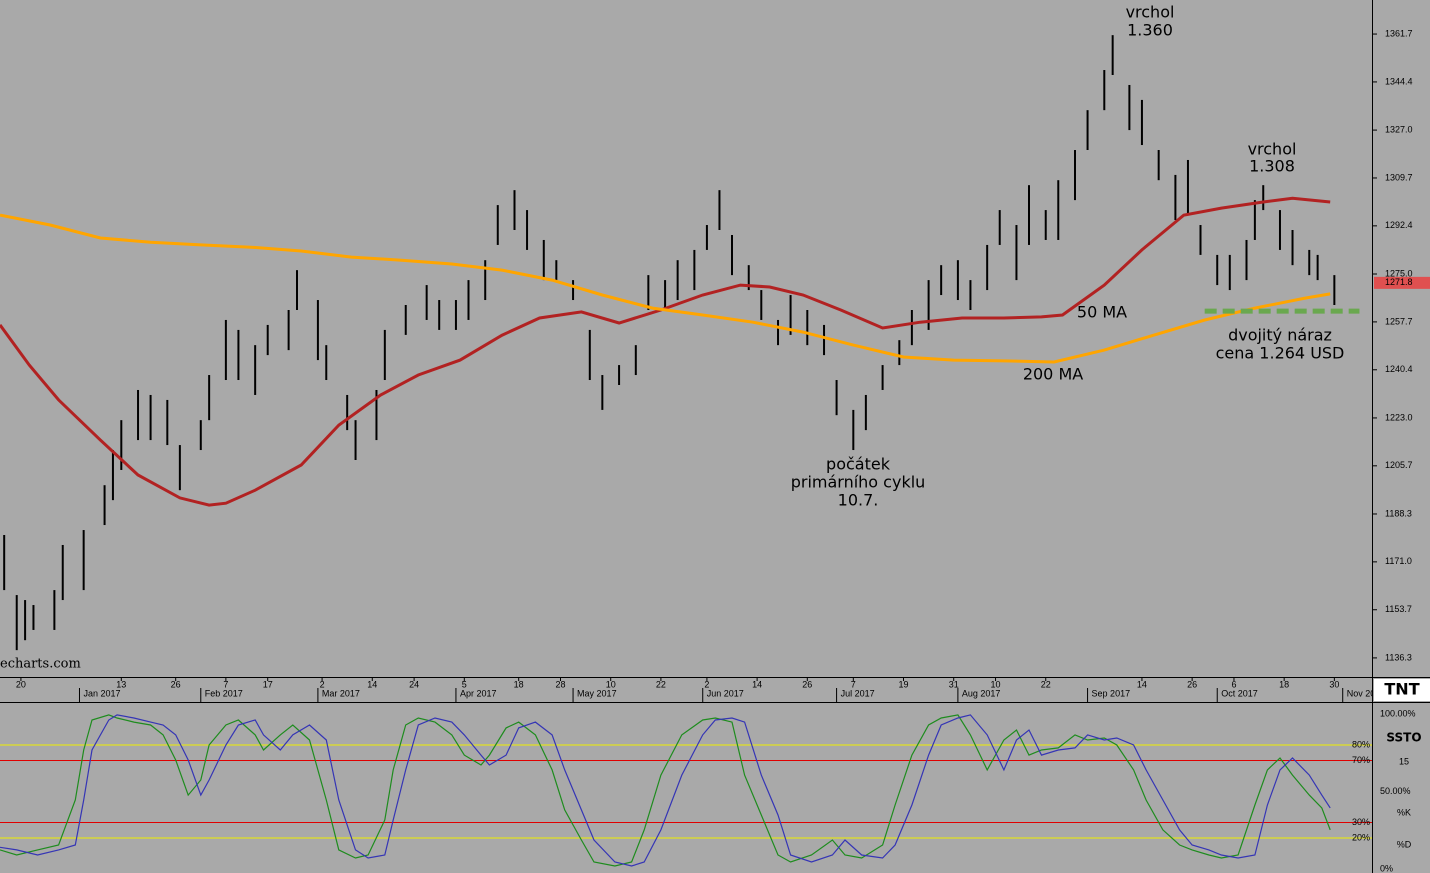  I want to click on ma-label: 200 MA, so click(1053, 374).